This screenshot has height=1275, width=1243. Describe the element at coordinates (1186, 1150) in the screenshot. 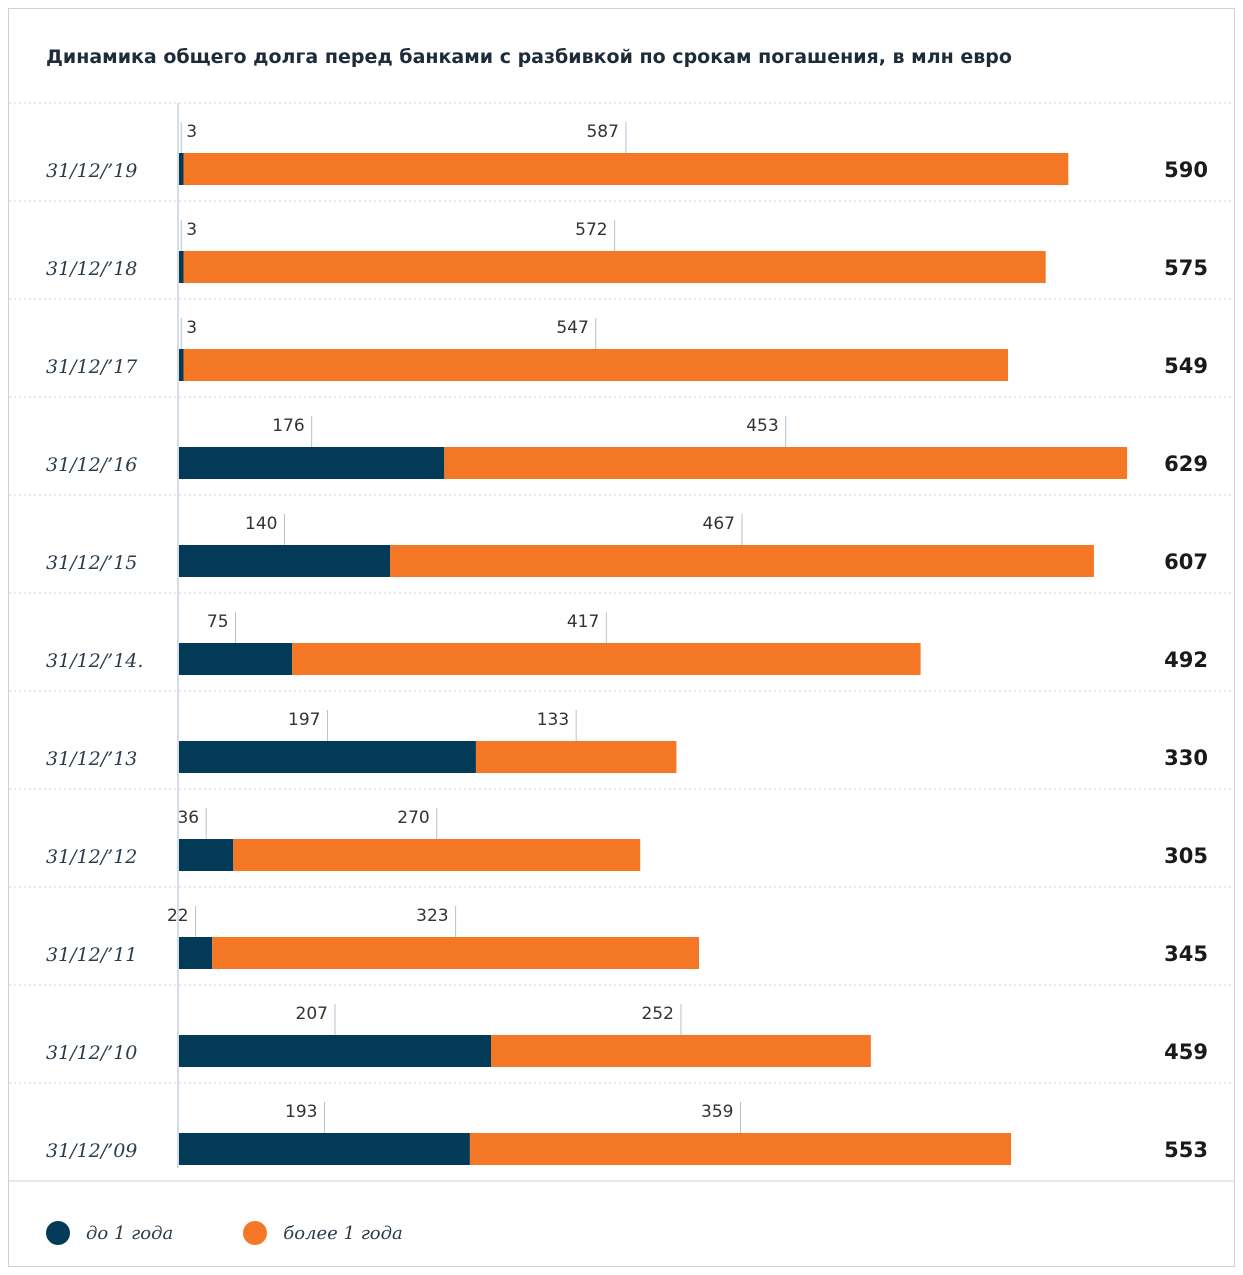

I see `total-label: 553` at that location.